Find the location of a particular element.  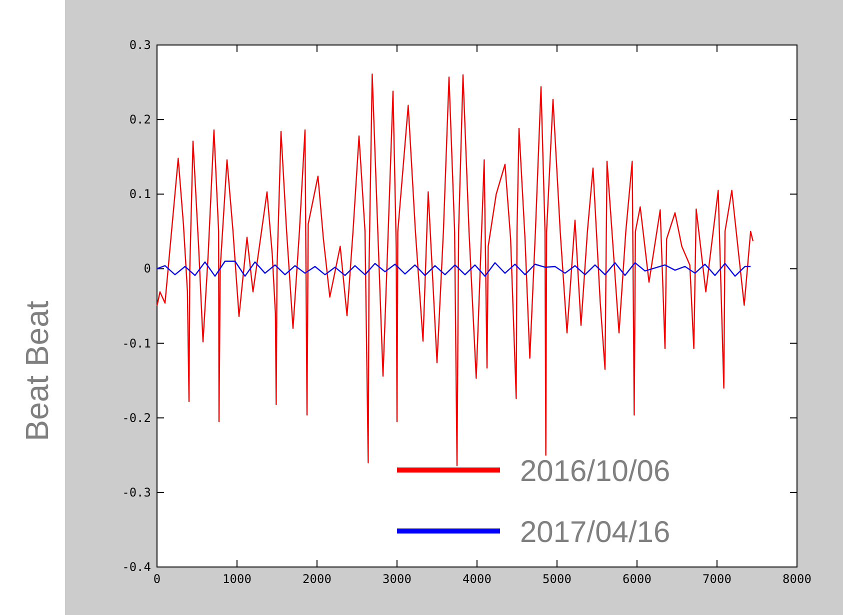

x-tick-label: 2000 is located at coordinates (317, 579).